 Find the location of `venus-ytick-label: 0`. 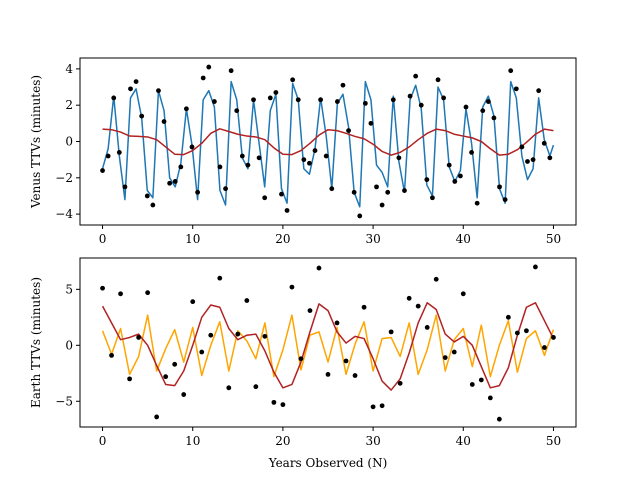

venus-ytick-label: 0 is located at coordinates (69, 142).